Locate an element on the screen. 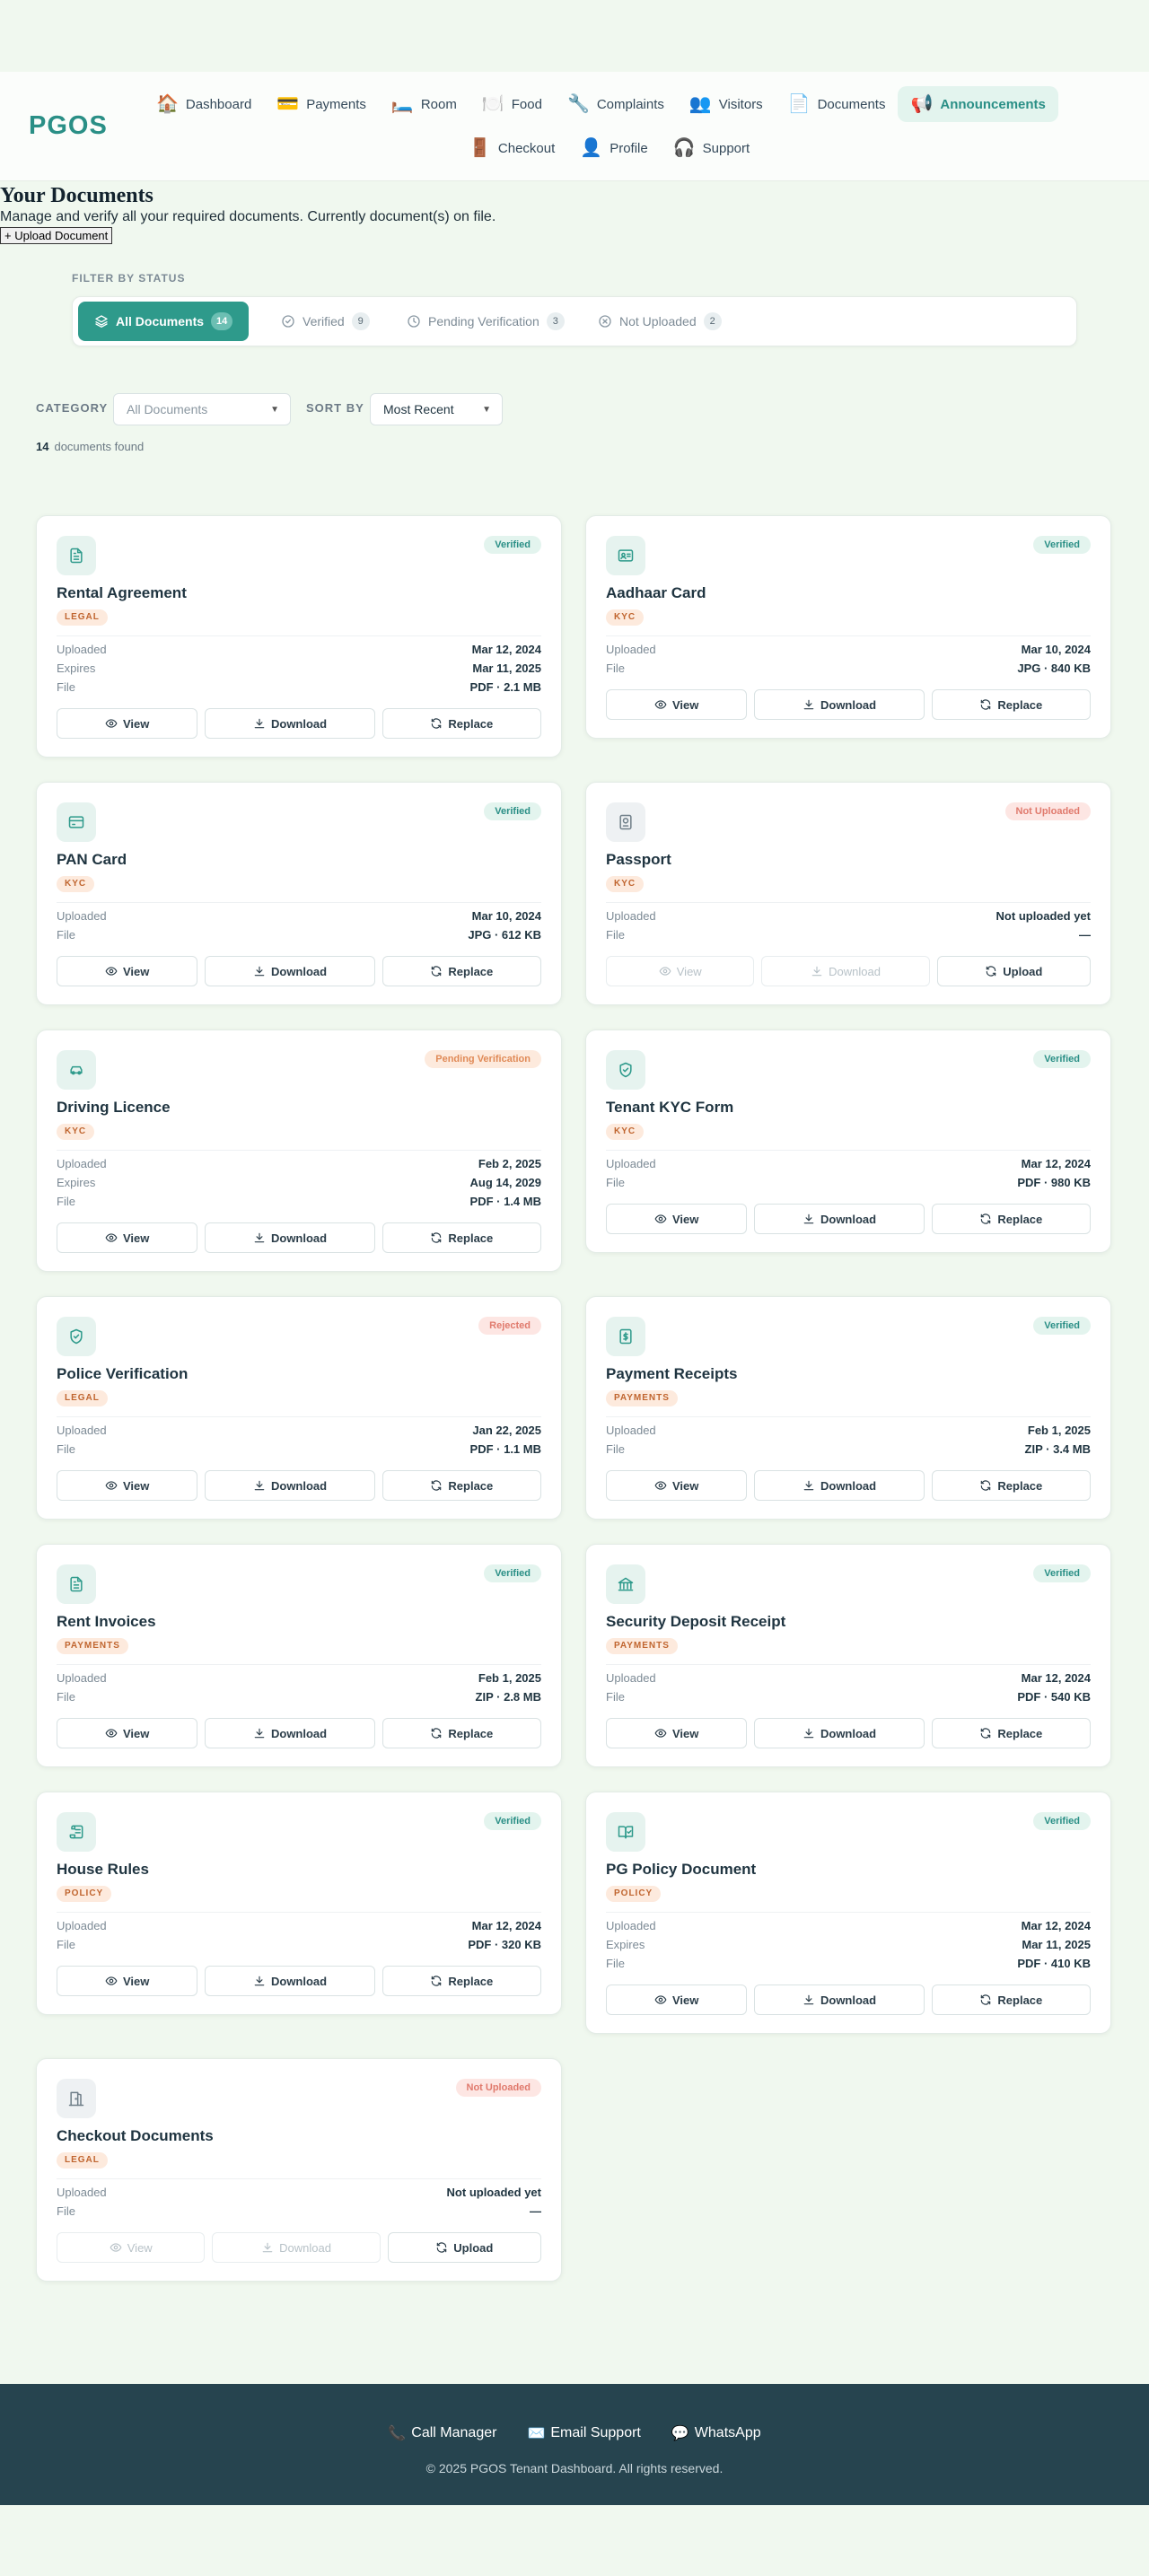  meta-value: Not uploaded yet is located at coordinates (493, 2192).